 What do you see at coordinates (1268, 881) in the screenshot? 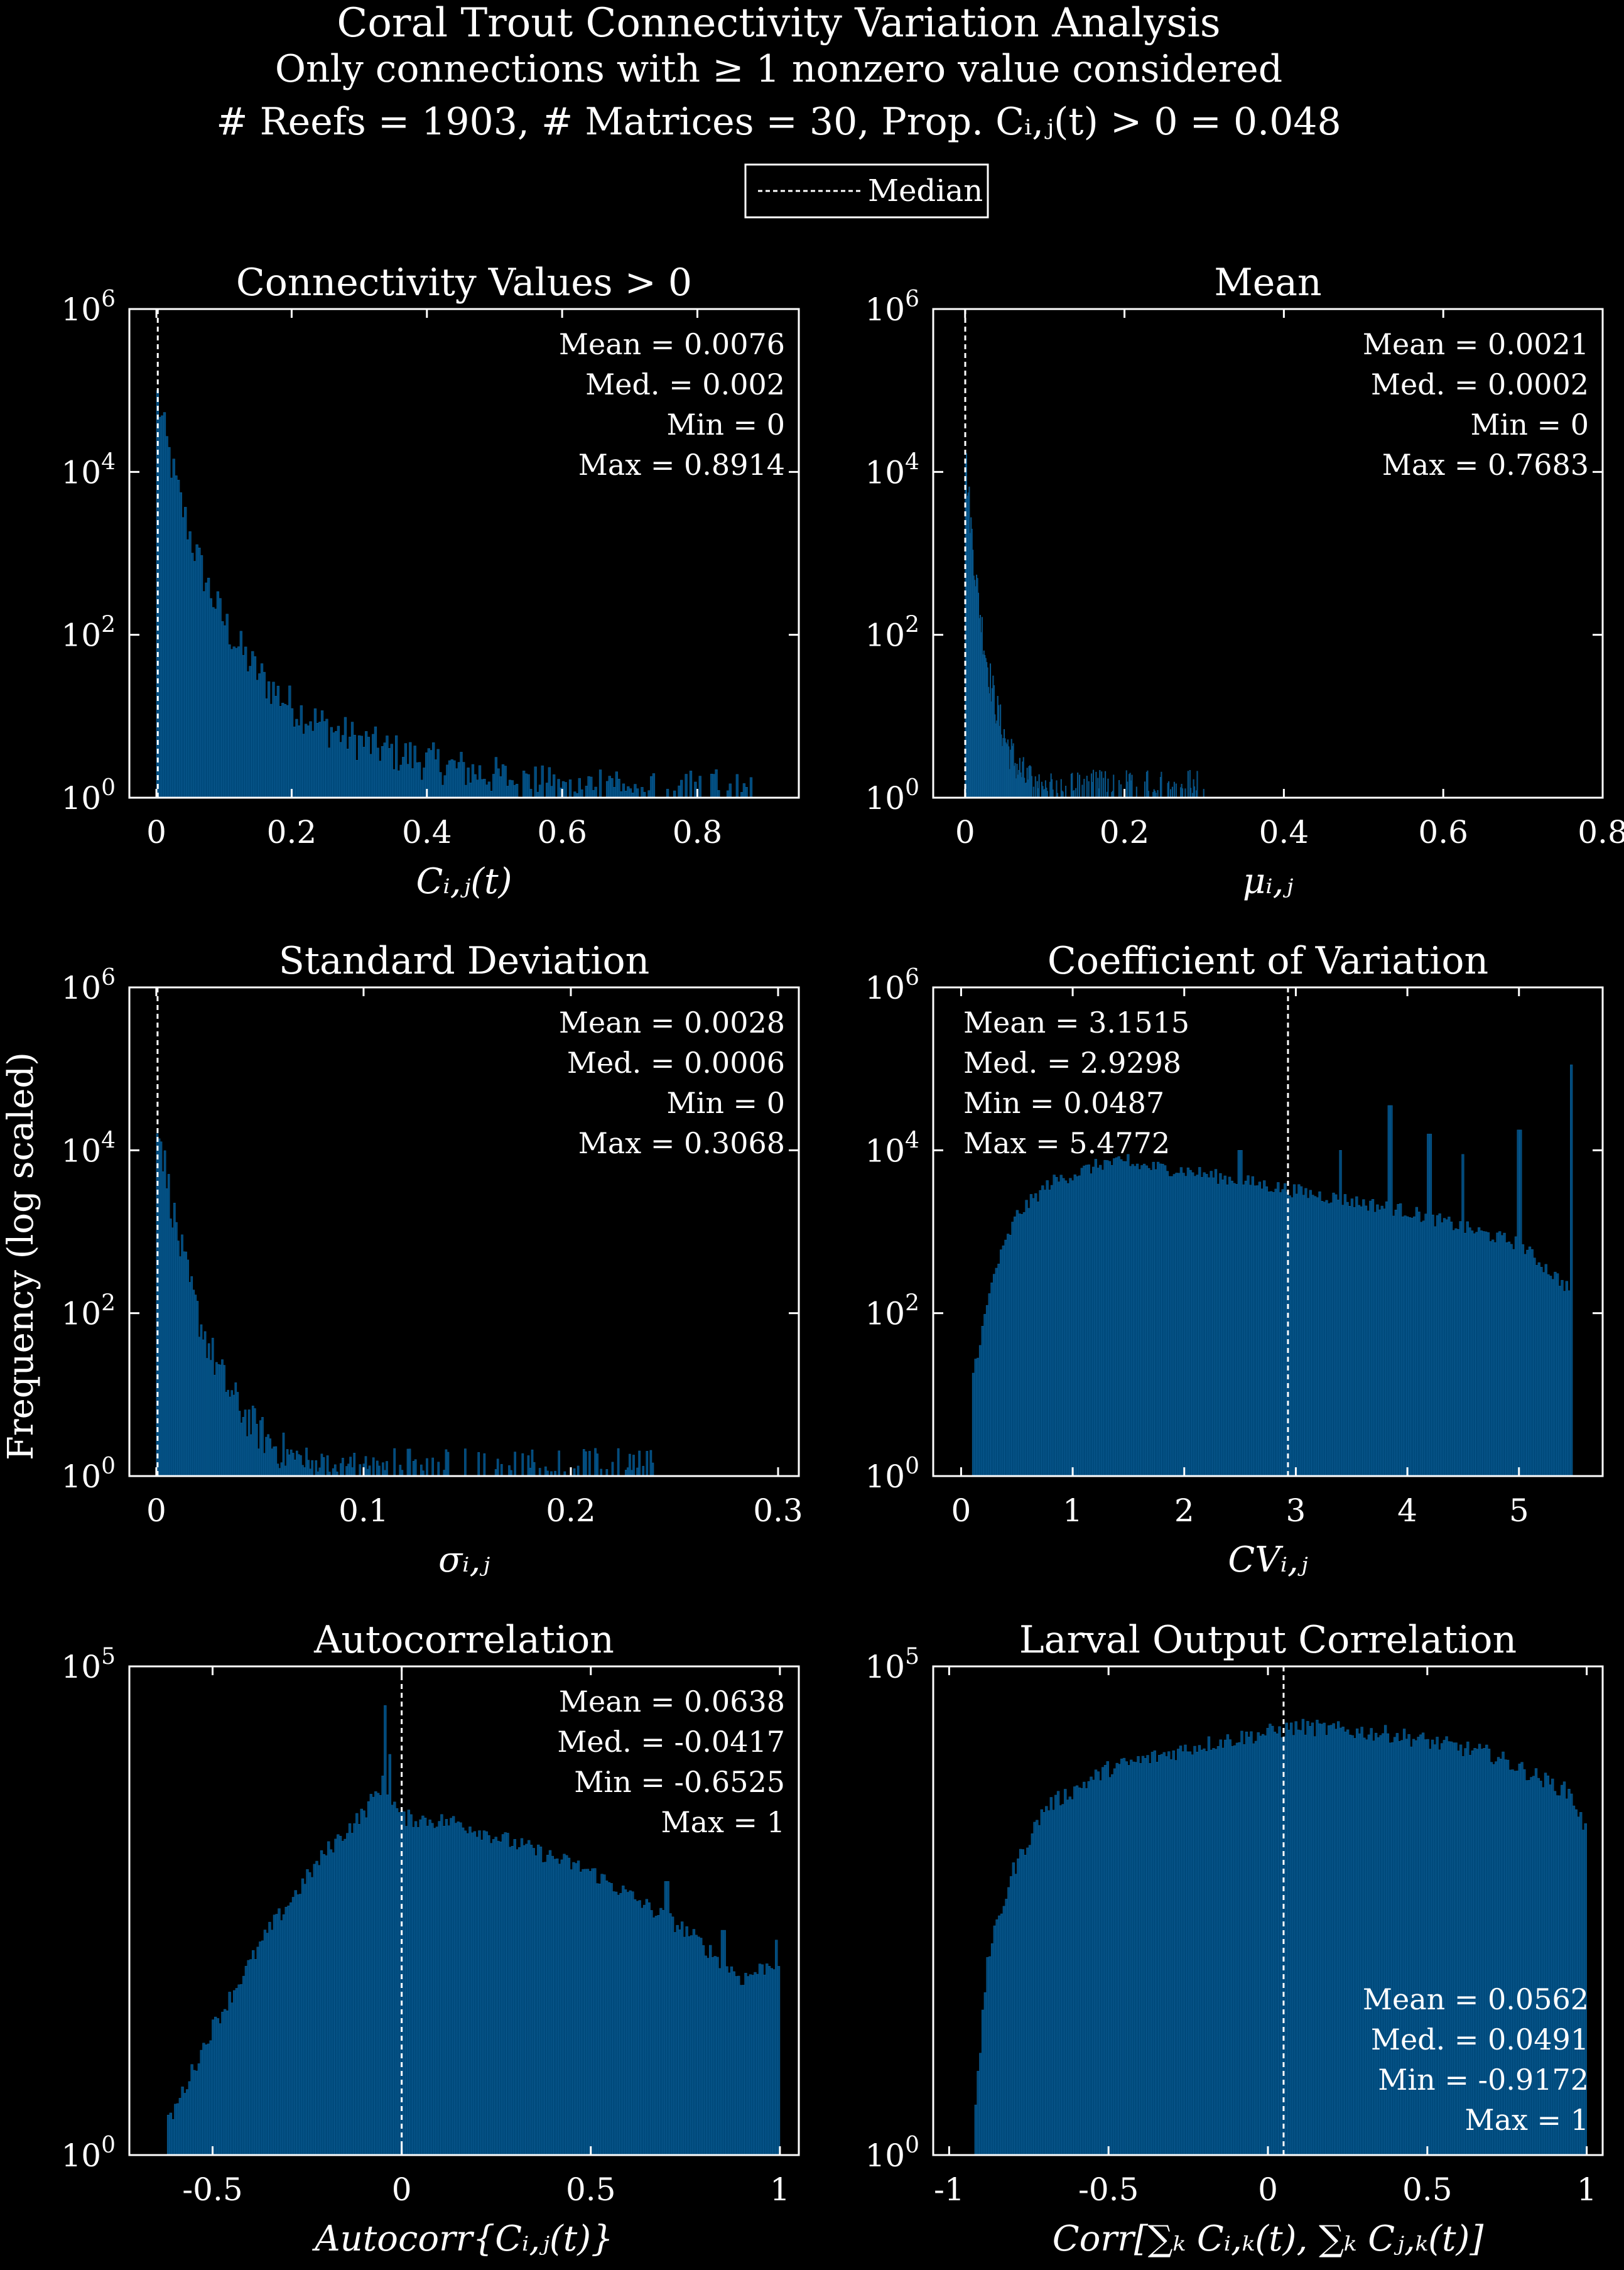
I see `x-axis-label: μᵢ,ⱼ` at bounding box center [1268, 881].